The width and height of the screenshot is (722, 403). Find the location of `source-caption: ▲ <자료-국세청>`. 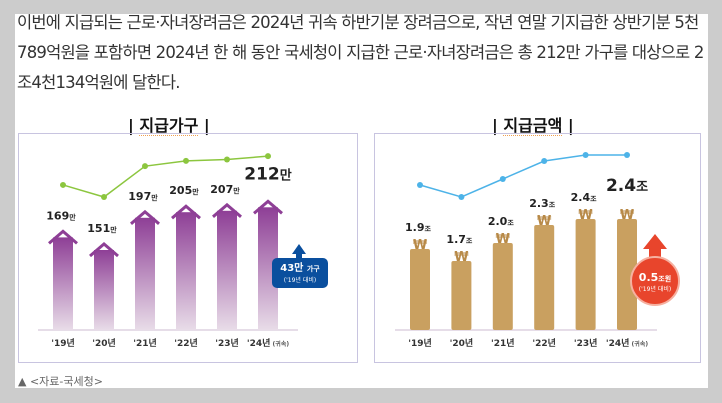

source-caption: ▲ <자료-국세청> is located at coordinates (60, 381).